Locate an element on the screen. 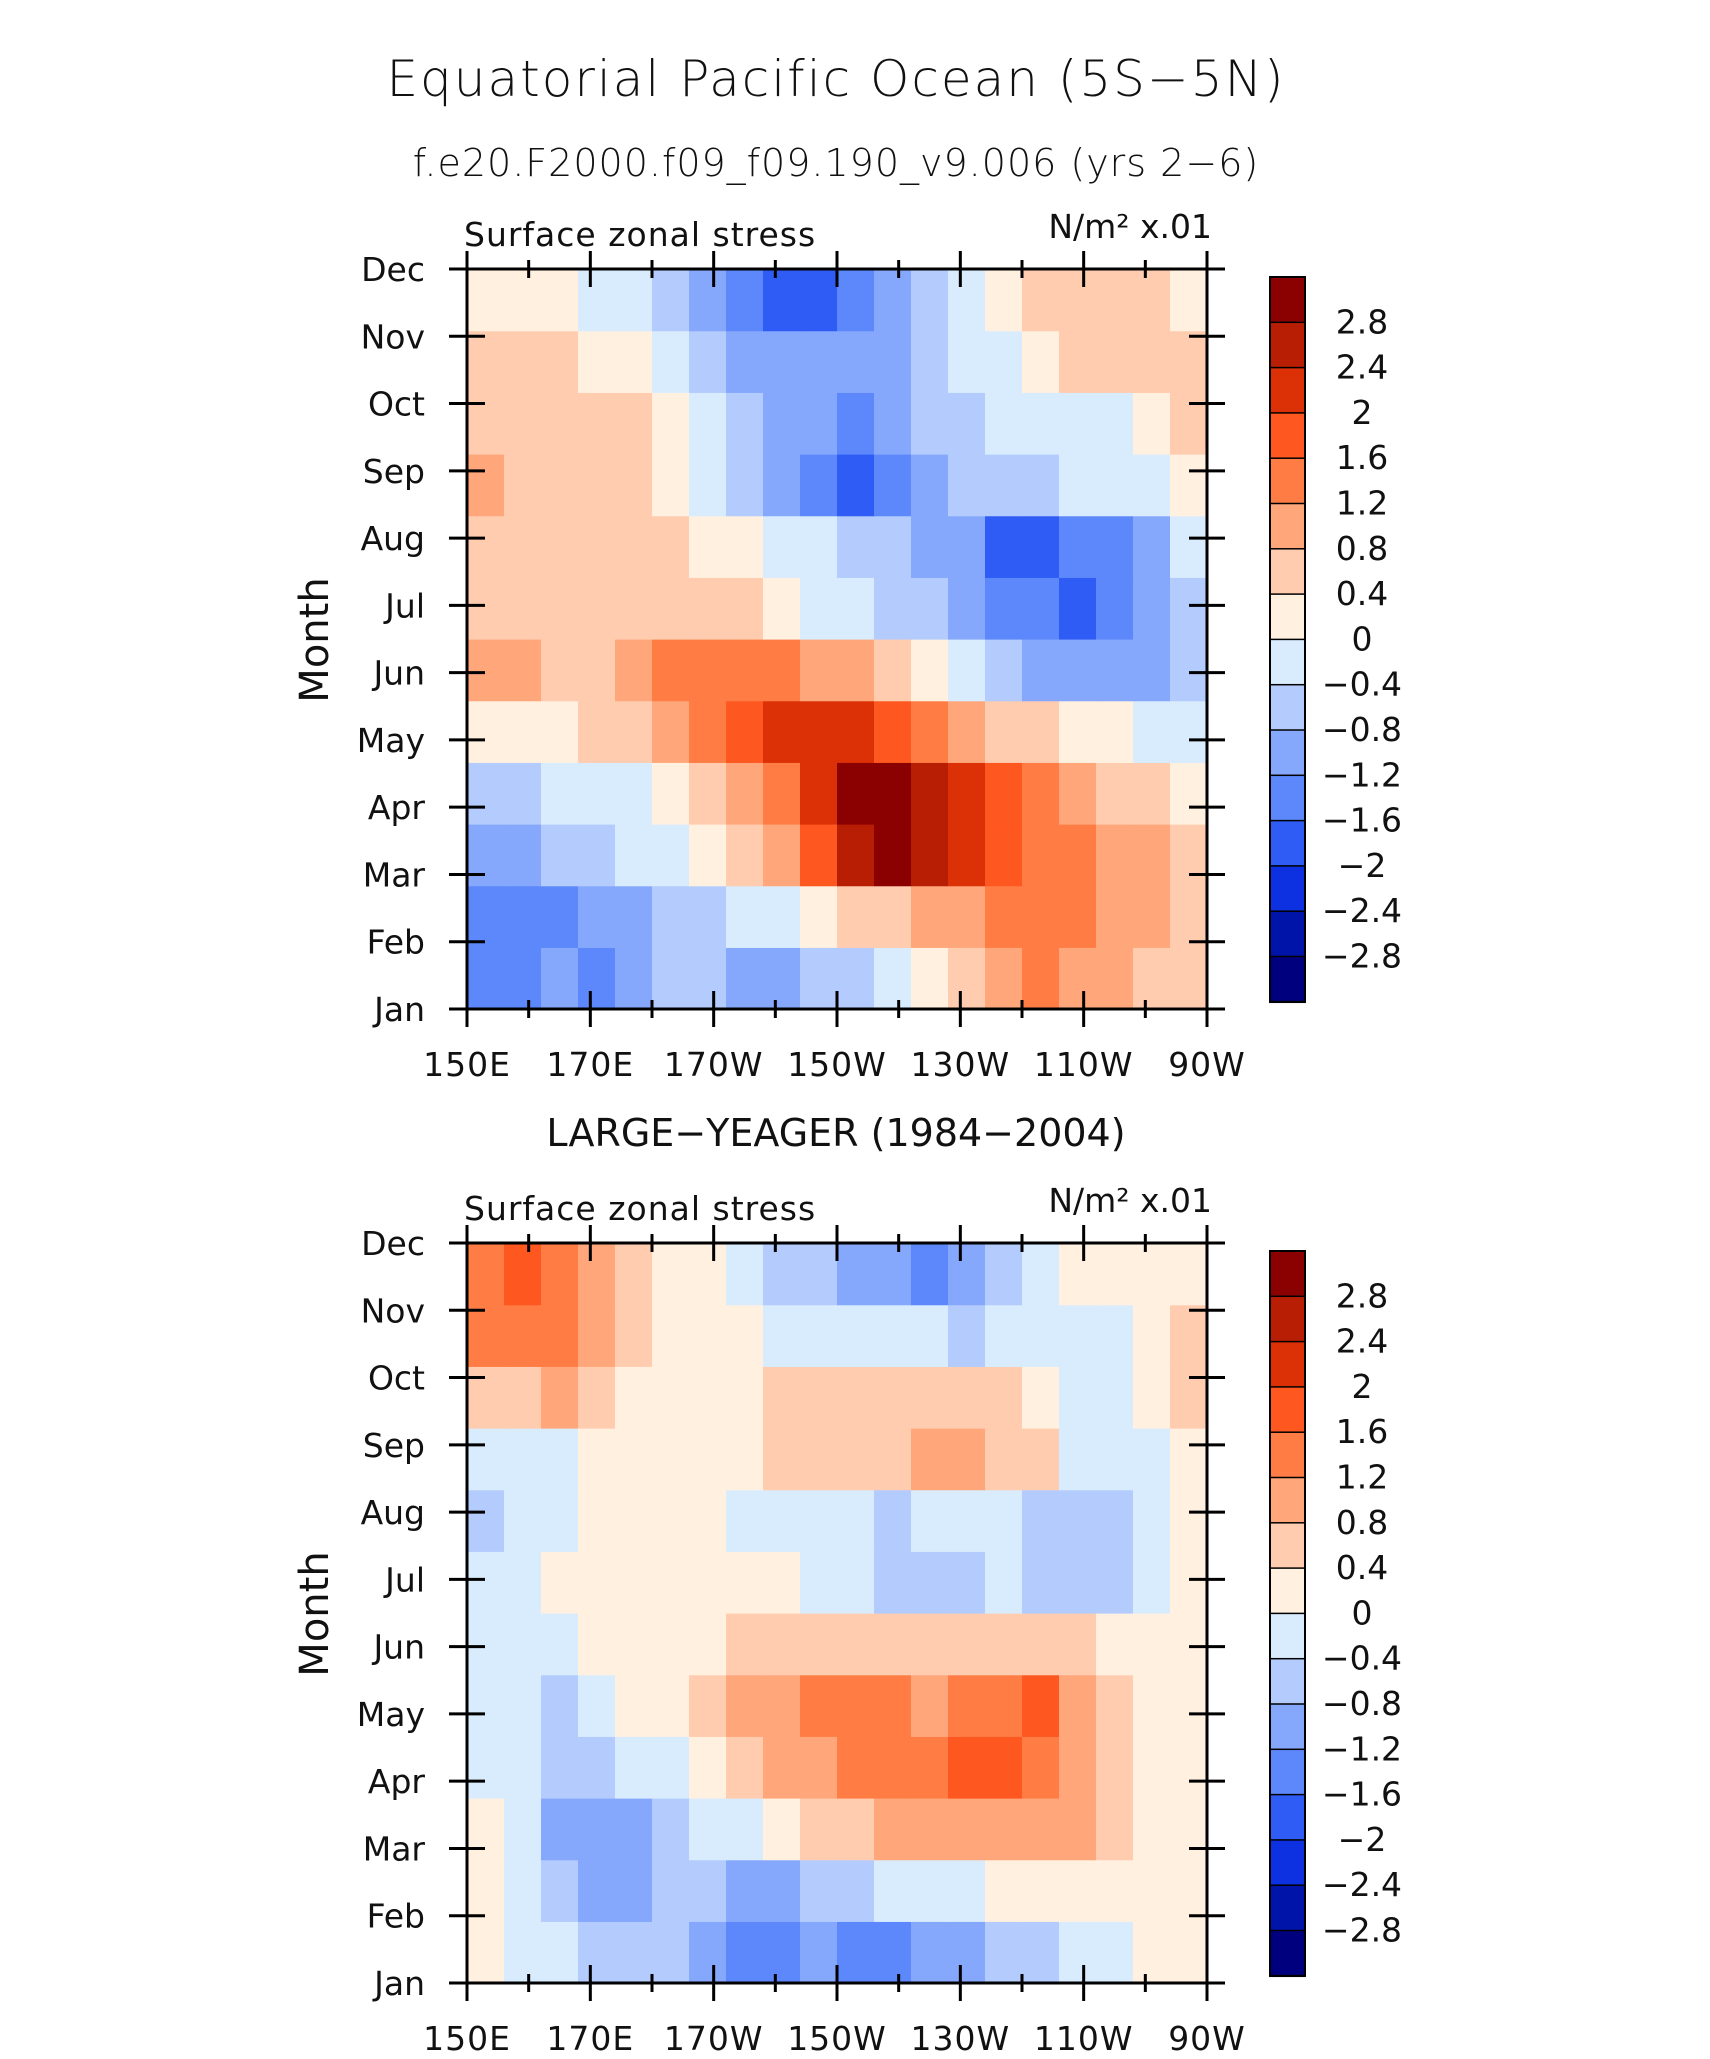 This screenshot has width=1710, height=2059. x-tick-label: 150W is located at coordinates (837, 2038).